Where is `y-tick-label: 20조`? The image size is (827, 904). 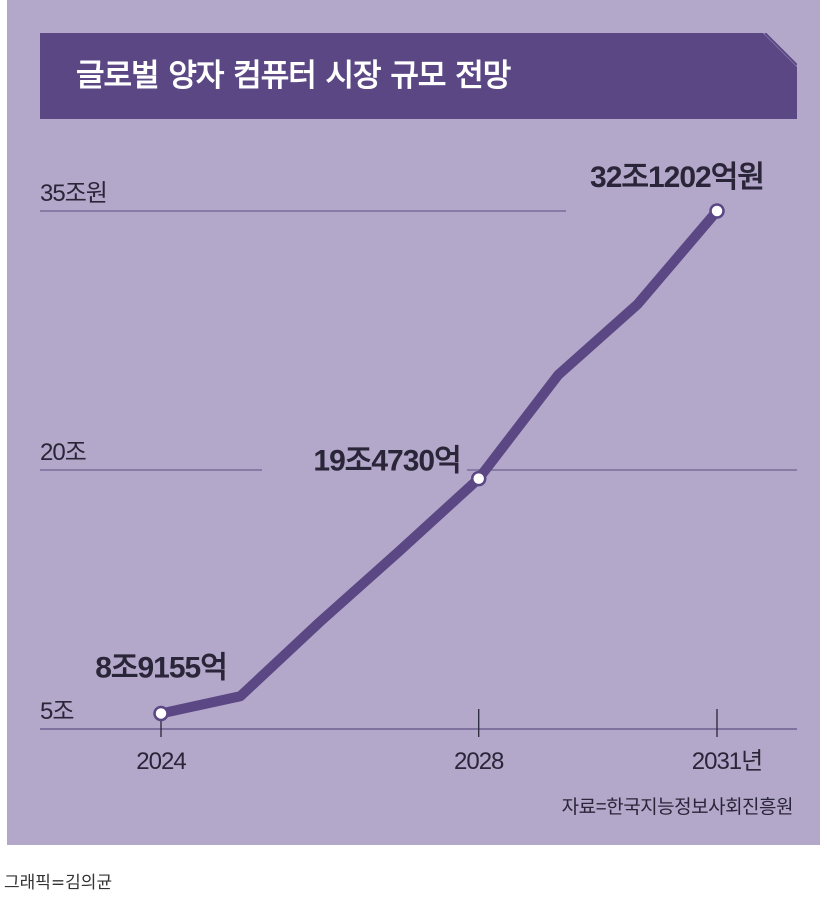
y-tick-label: 20조 is located at coordinates (63, 452).